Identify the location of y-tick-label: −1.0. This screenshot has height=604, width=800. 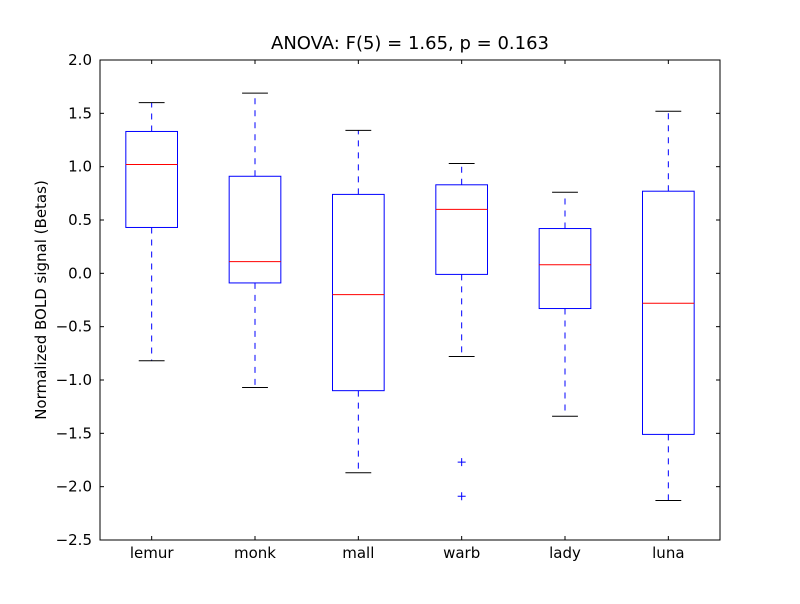
(74, 380).